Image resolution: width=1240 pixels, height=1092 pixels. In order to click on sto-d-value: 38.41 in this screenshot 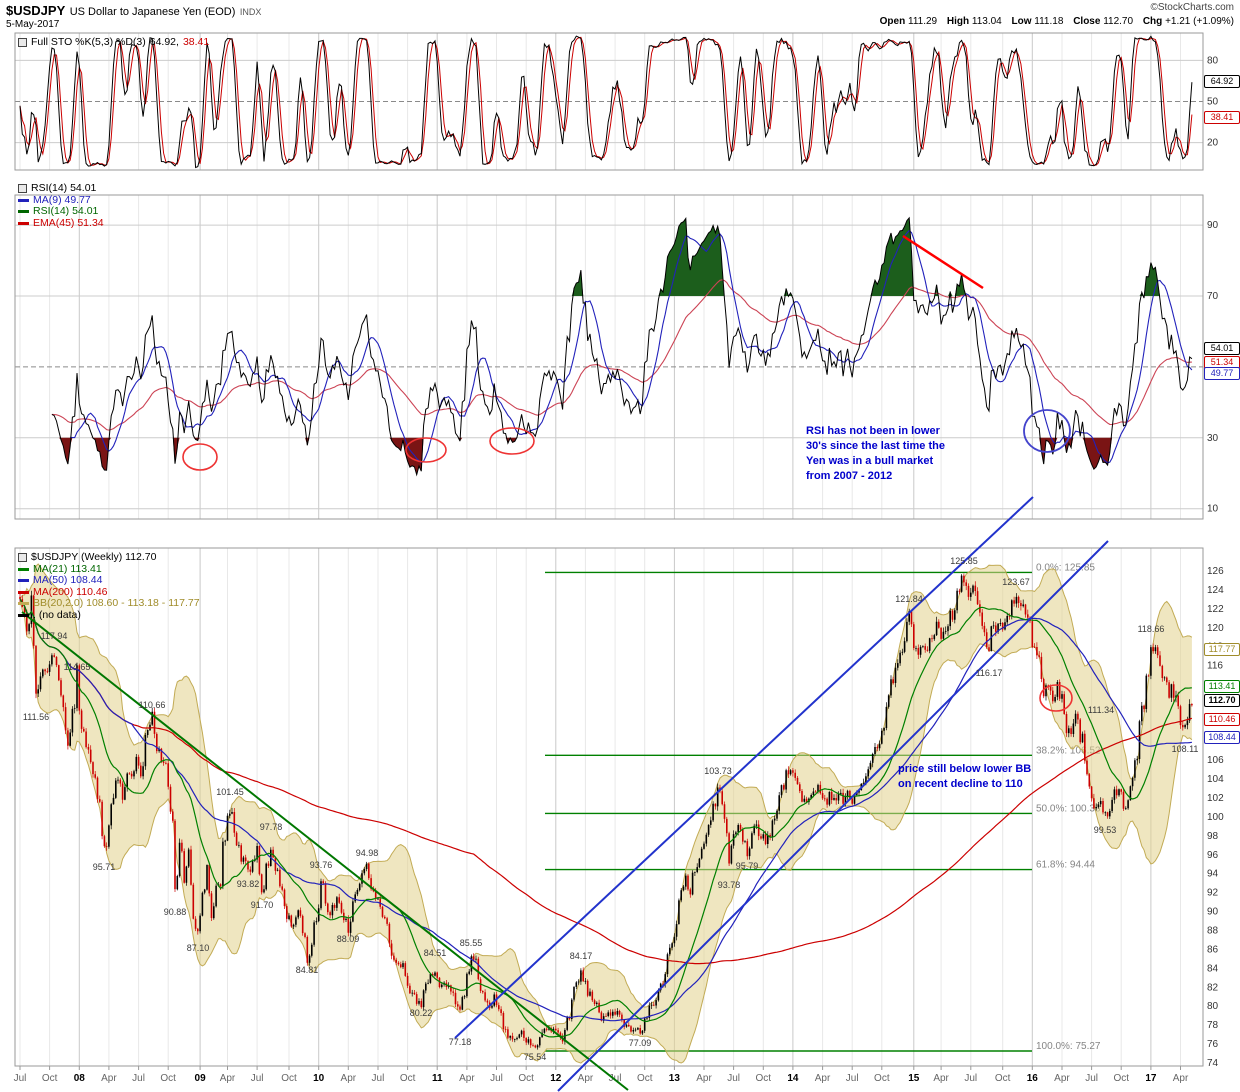, I will do `click(196, 42)`.